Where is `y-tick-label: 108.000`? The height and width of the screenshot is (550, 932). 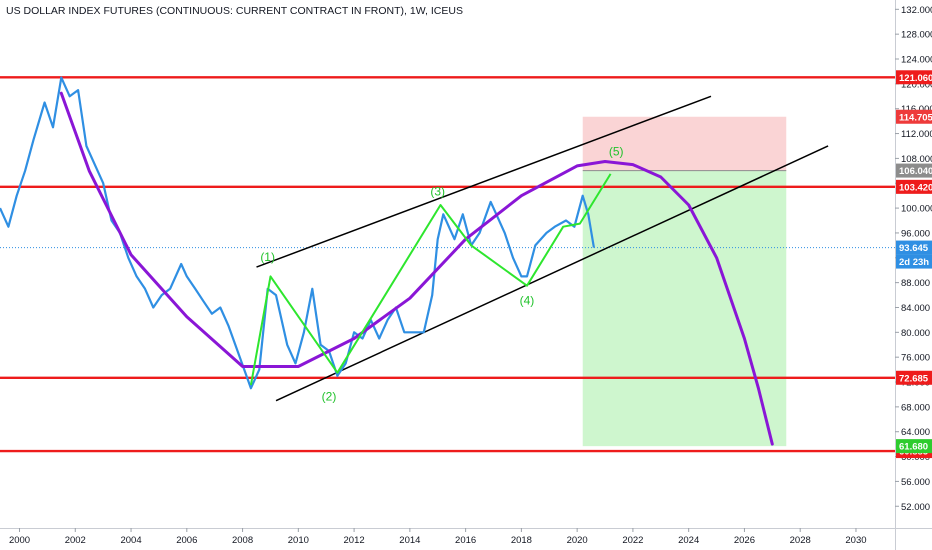
y-tick-label: 108.000 is located at coordinates (916, 159).